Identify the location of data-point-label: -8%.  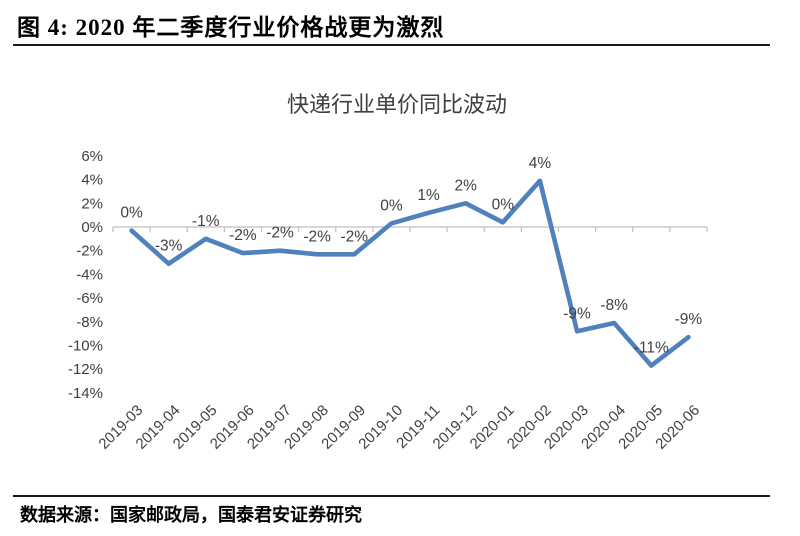
(614, 305).